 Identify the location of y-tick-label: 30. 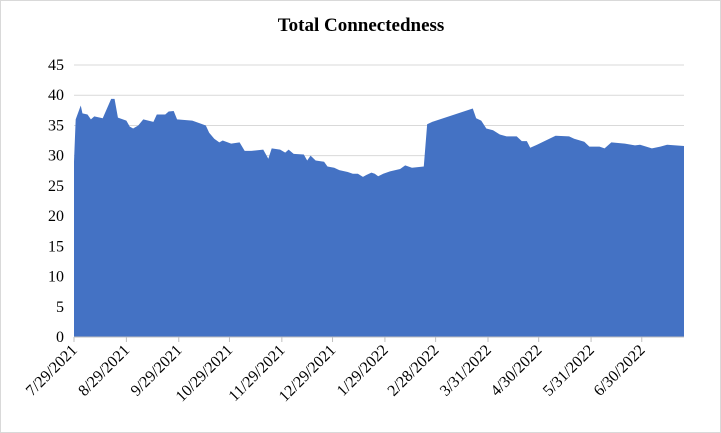
(56, 156).